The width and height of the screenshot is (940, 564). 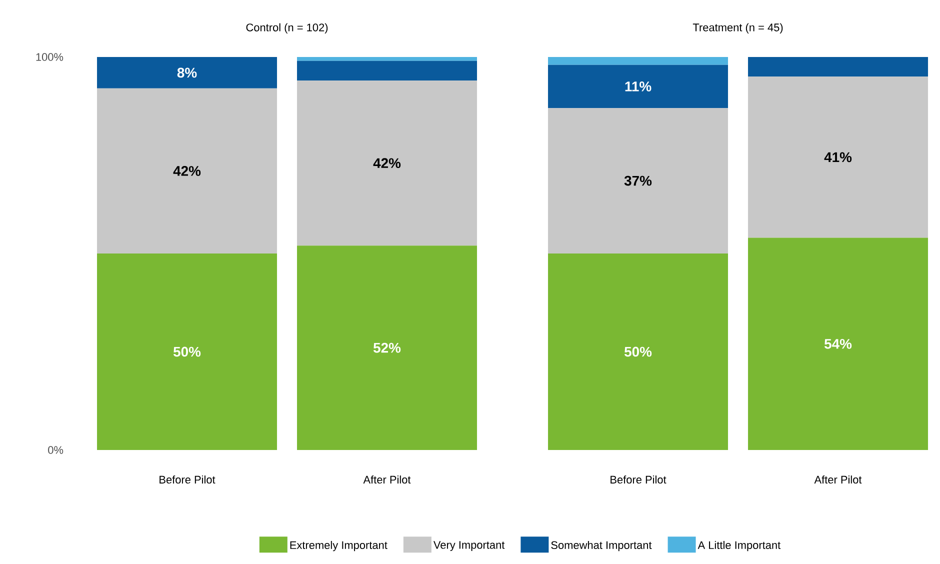 I want to click on data-label: 8%, so click(x=187, y=73).